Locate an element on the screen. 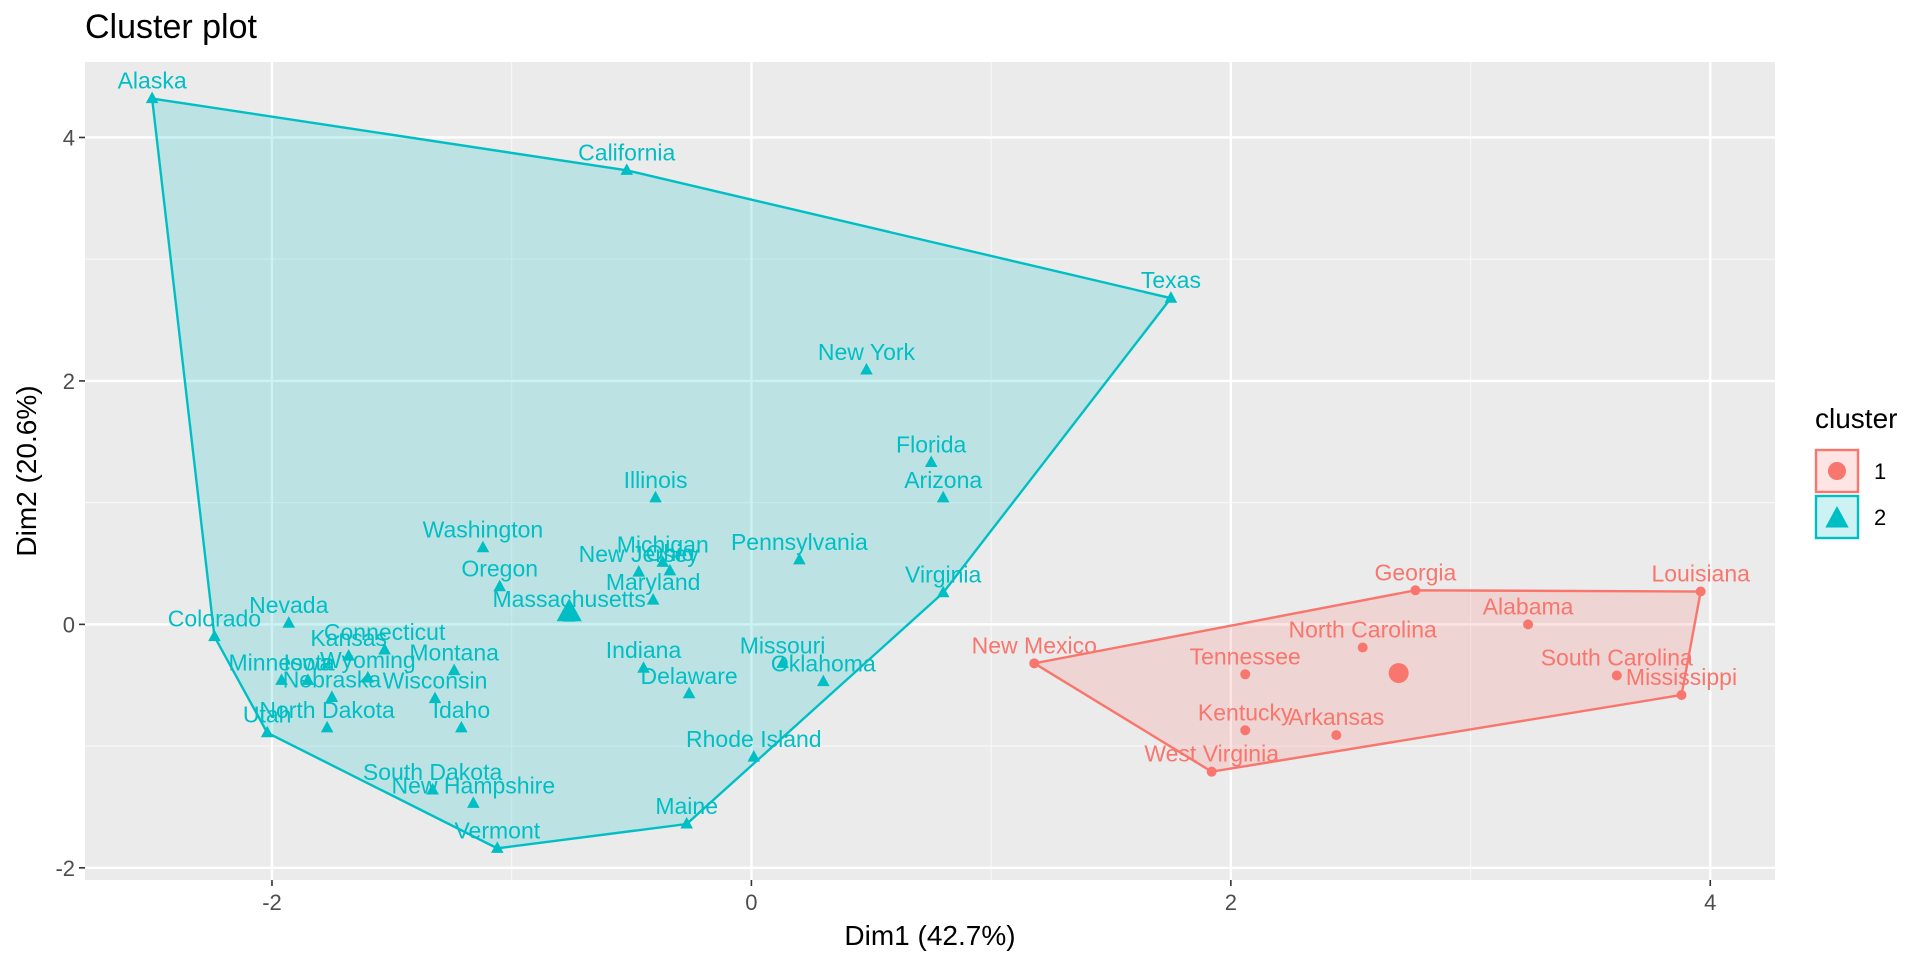  point-label: Nevada is located at coordinates (288, 605).